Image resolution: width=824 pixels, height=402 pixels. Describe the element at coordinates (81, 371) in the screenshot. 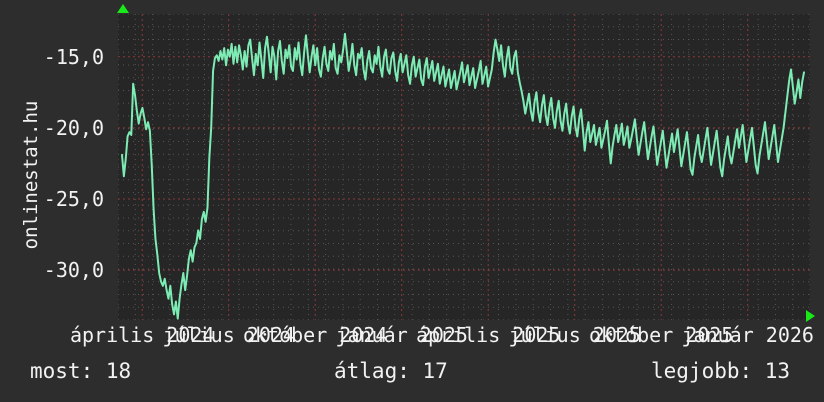

I see `stat-now: most: 18` at that location.